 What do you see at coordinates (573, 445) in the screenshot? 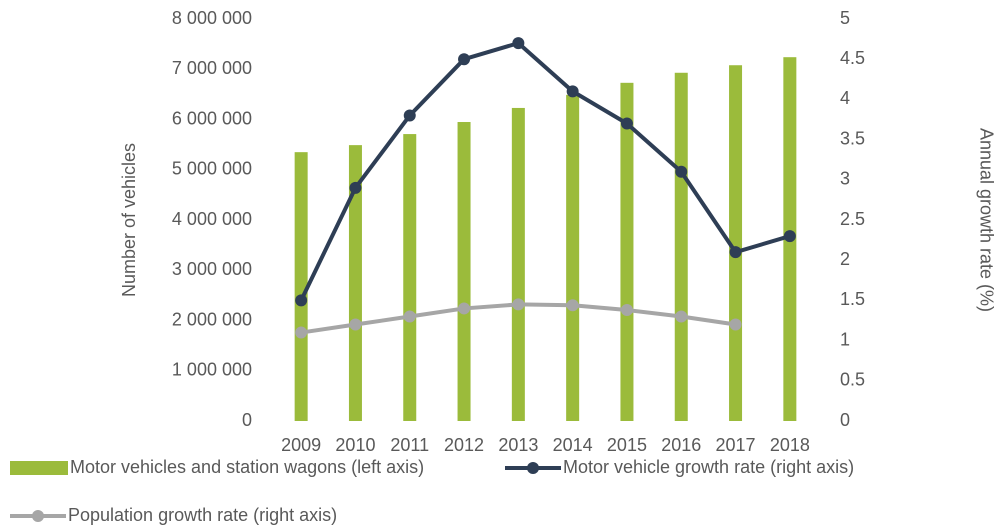
I see `x-tick-label: 2014` at bounding box center [573, 445].